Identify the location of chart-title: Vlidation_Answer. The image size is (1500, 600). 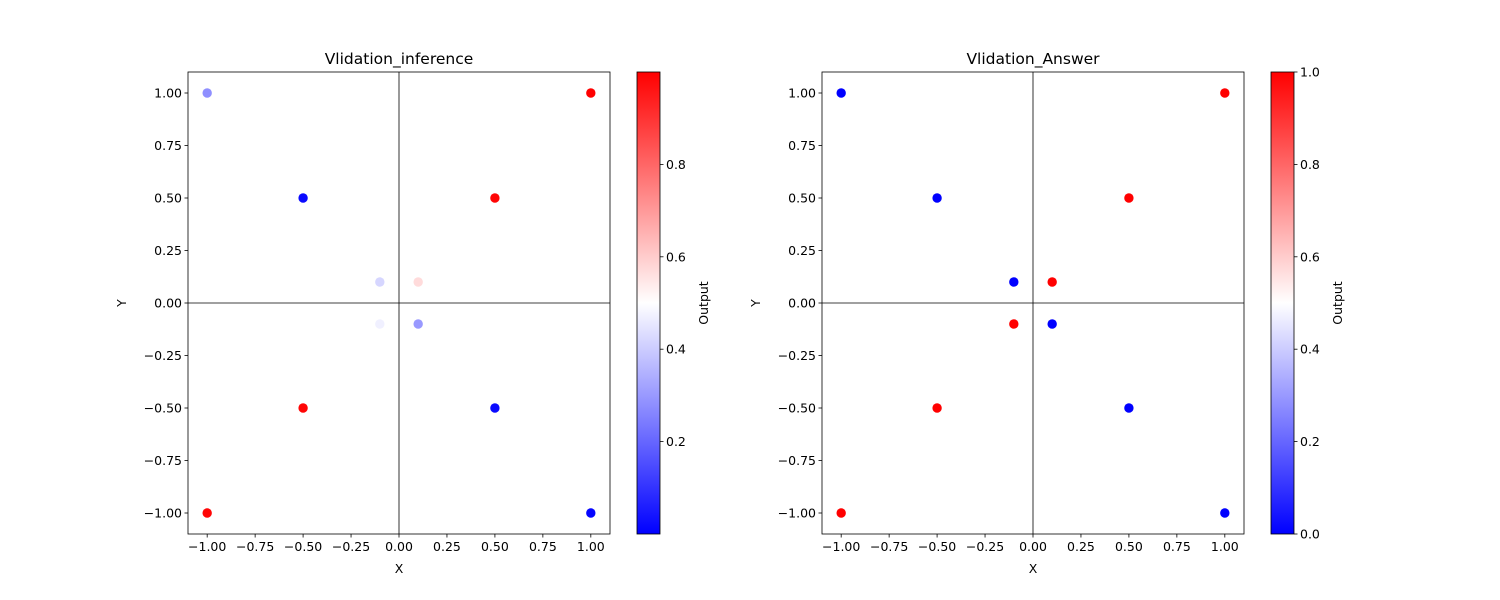
(1033, 59).